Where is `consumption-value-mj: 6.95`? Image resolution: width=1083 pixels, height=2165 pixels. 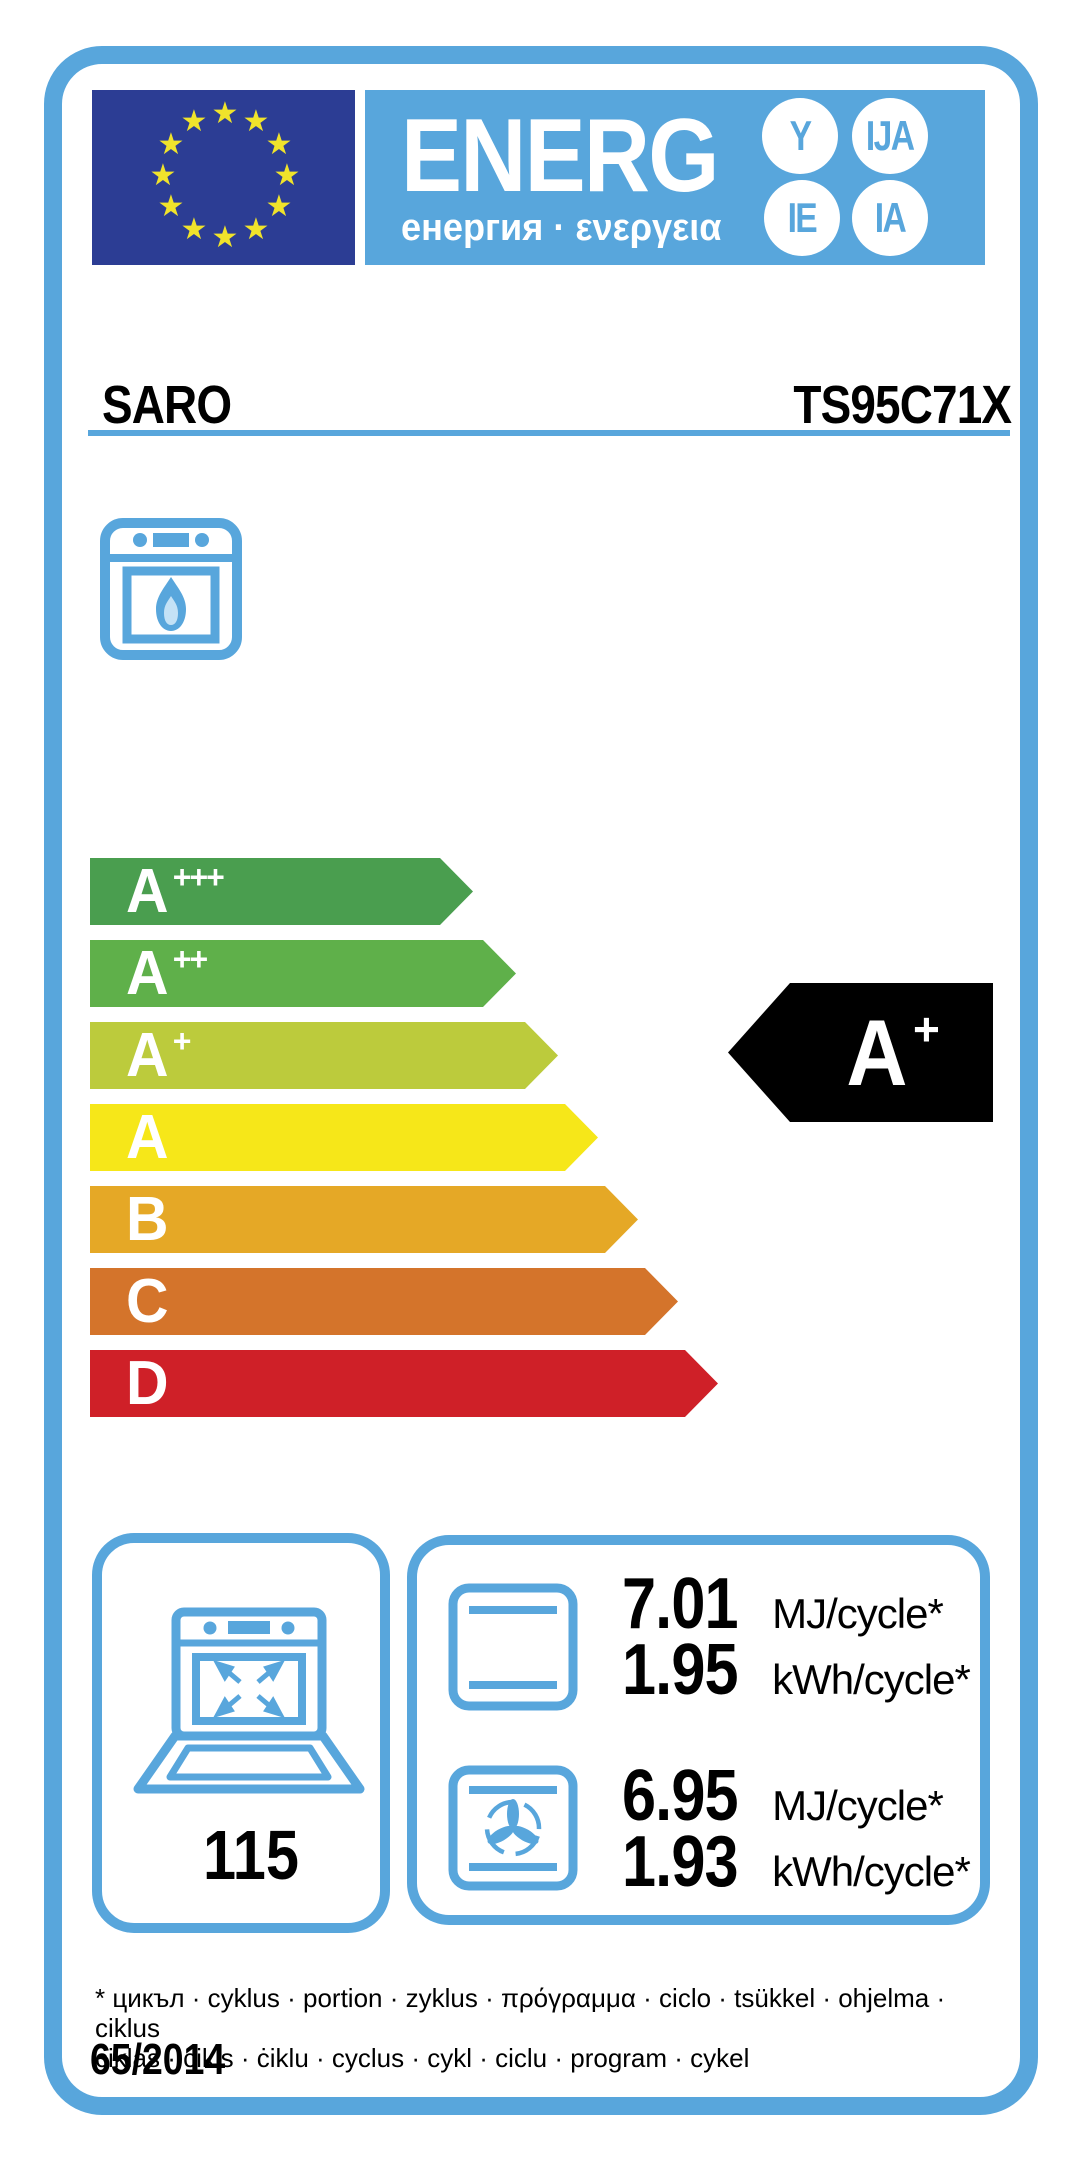 consumption-value-mj: 6.95 is located at coordinates (680, 1796).